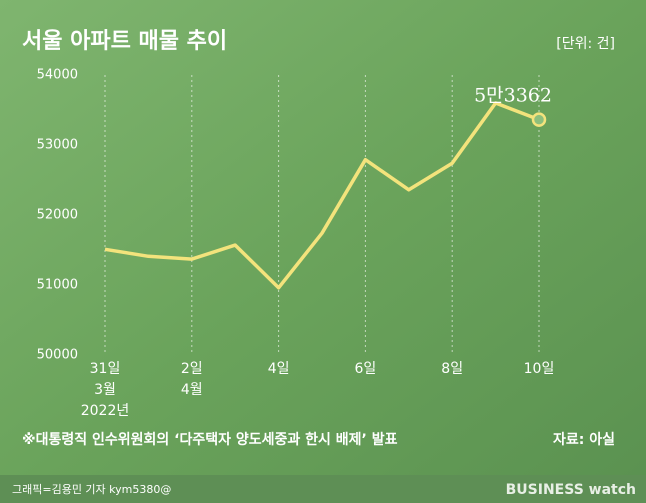 The width and height of the screenshot is (646, 503). What do you see at coordinates (539, 369) in the screenshot?
I see `x-tick-label: 10일` at bounding box center [539, 369].